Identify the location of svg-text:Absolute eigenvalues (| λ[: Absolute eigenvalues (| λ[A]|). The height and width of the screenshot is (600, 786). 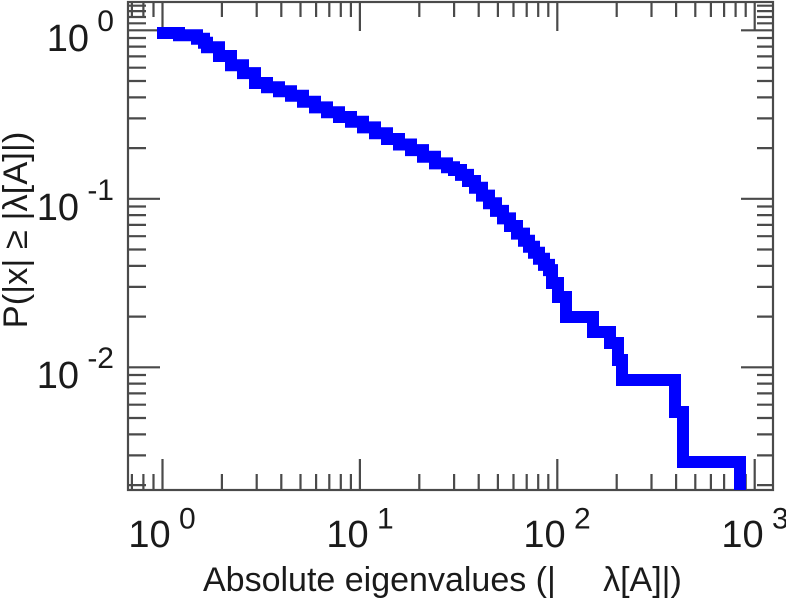
(442, 580).